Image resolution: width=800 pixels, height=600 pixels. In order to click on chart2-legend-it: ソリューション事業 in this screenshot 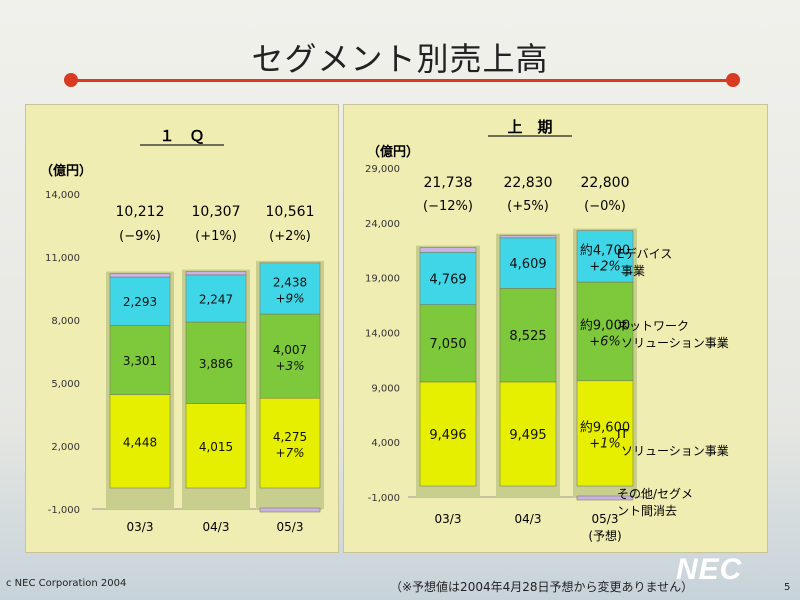, I will do `click(675, 451)`.